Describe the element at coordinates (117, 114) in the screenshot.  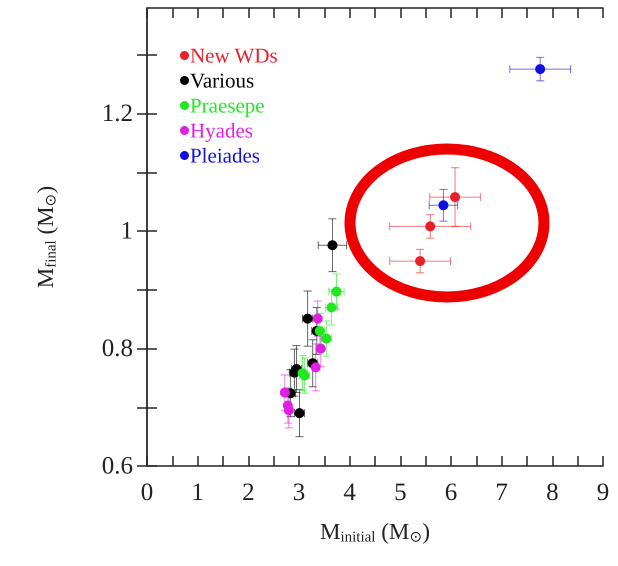
I see `y-tick-label: 1.2` at that location.